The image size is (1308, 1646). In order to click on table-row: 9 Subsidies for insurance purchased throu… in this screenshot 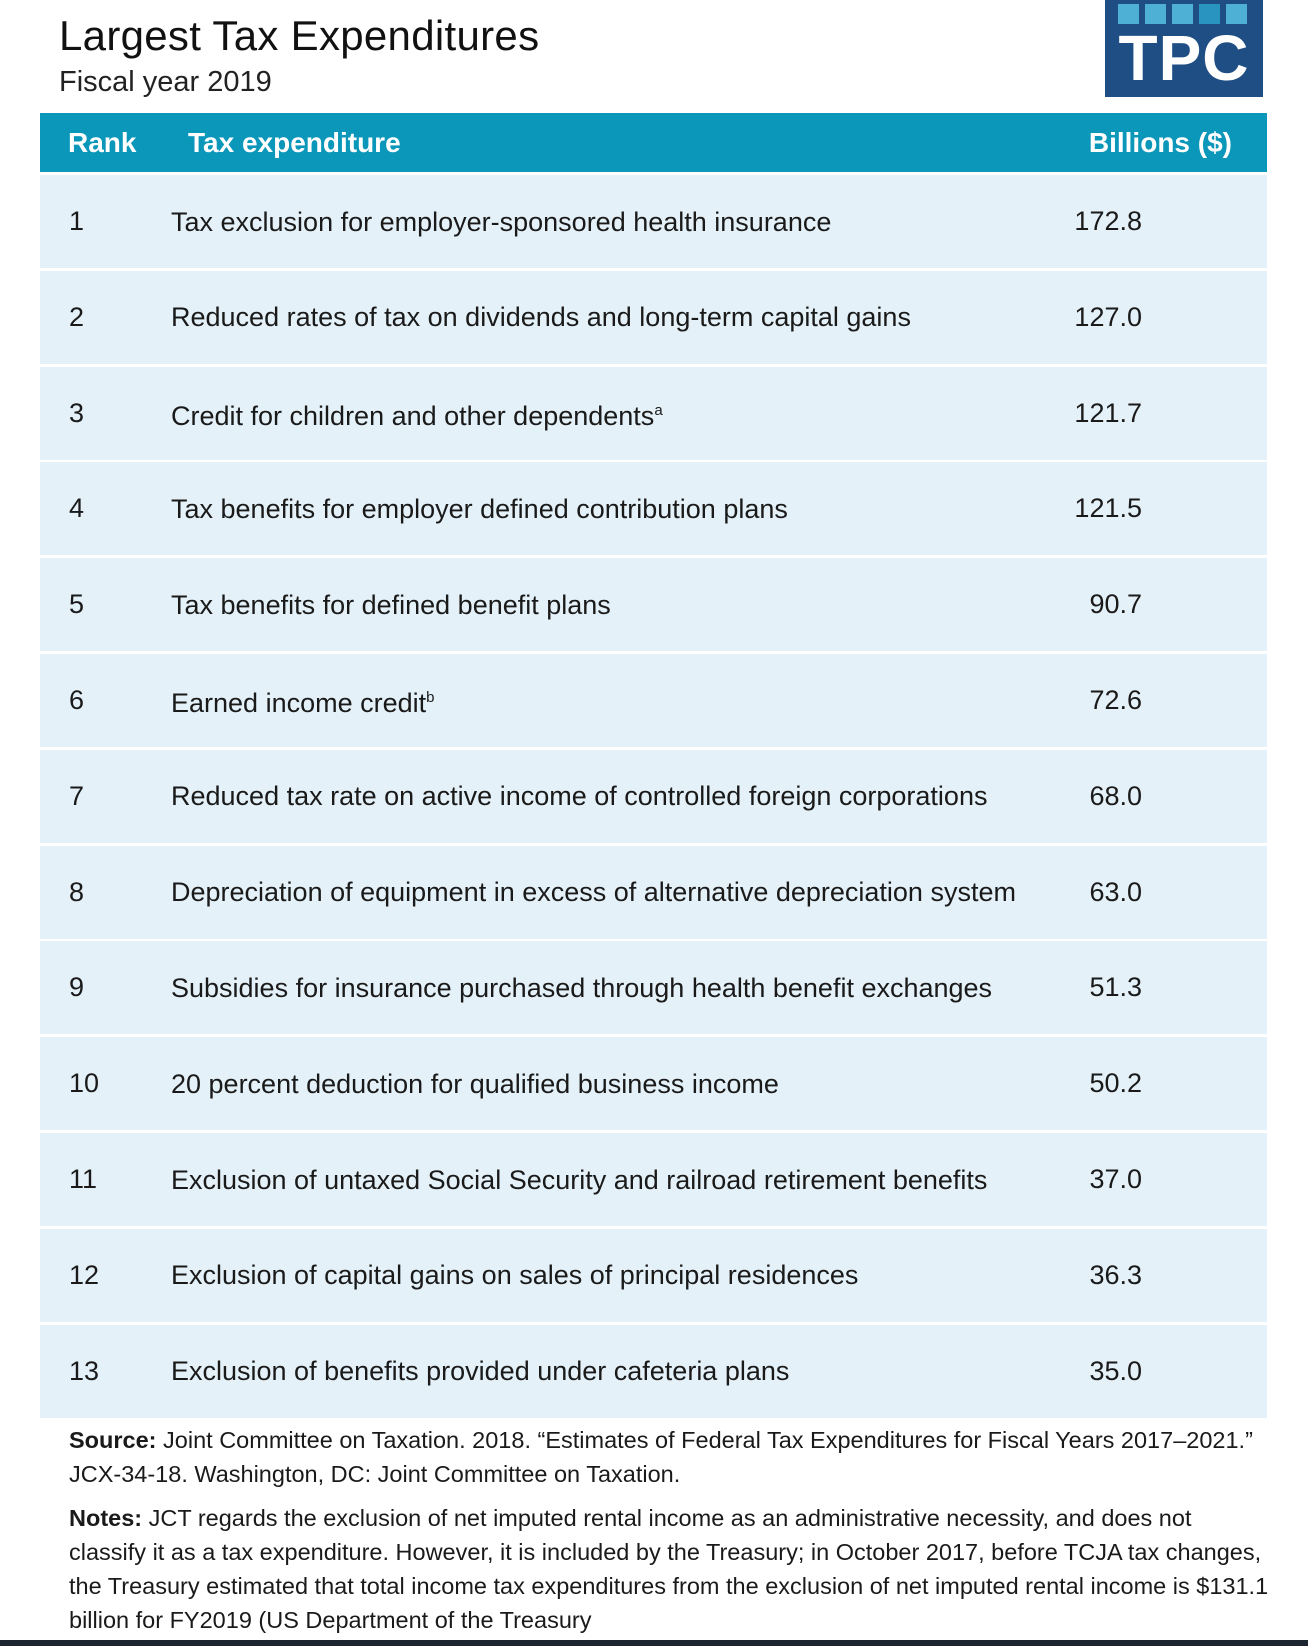, I will do `click(653, 988)`.